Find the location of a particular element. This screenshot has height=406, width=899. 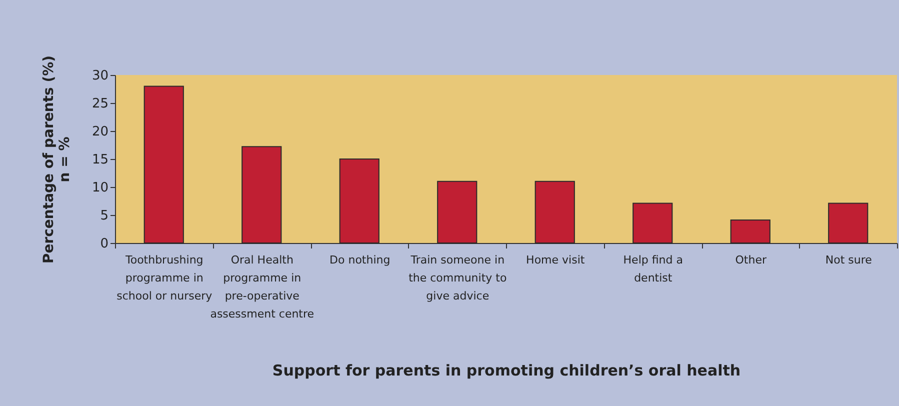

y-tick-label: 25 is located at coordinates (100, 104).